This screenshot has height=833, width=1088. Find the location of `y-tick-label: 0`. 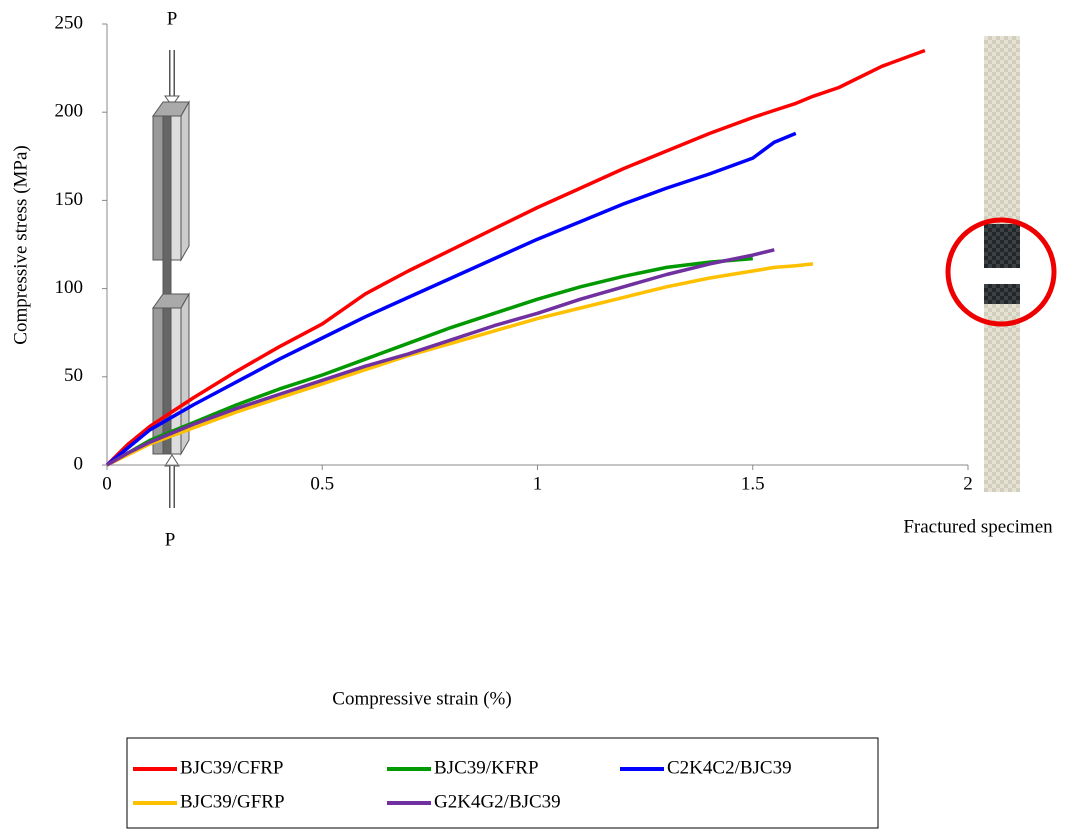

y-tick-label: 0 is located at coordinates (79, 463).